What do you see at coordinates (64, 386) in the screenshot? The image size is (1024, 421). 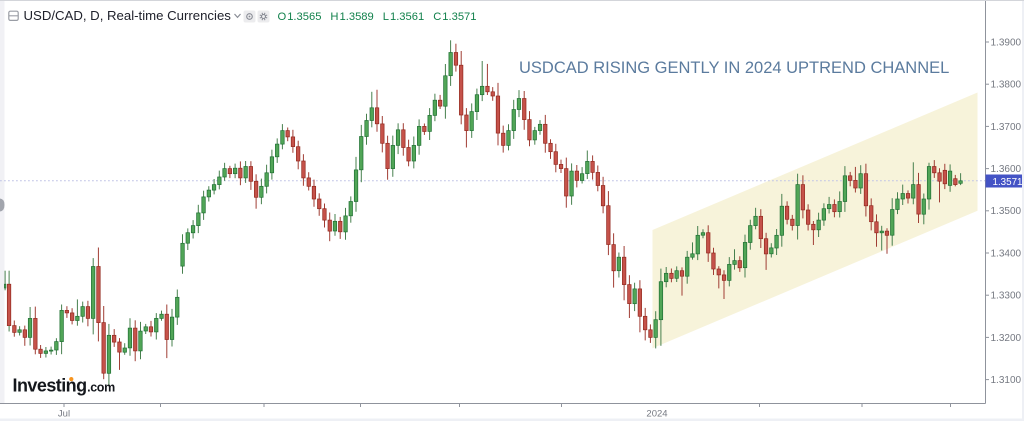 I see `svg-text: Investing.com` at bounding box center [64, 386].